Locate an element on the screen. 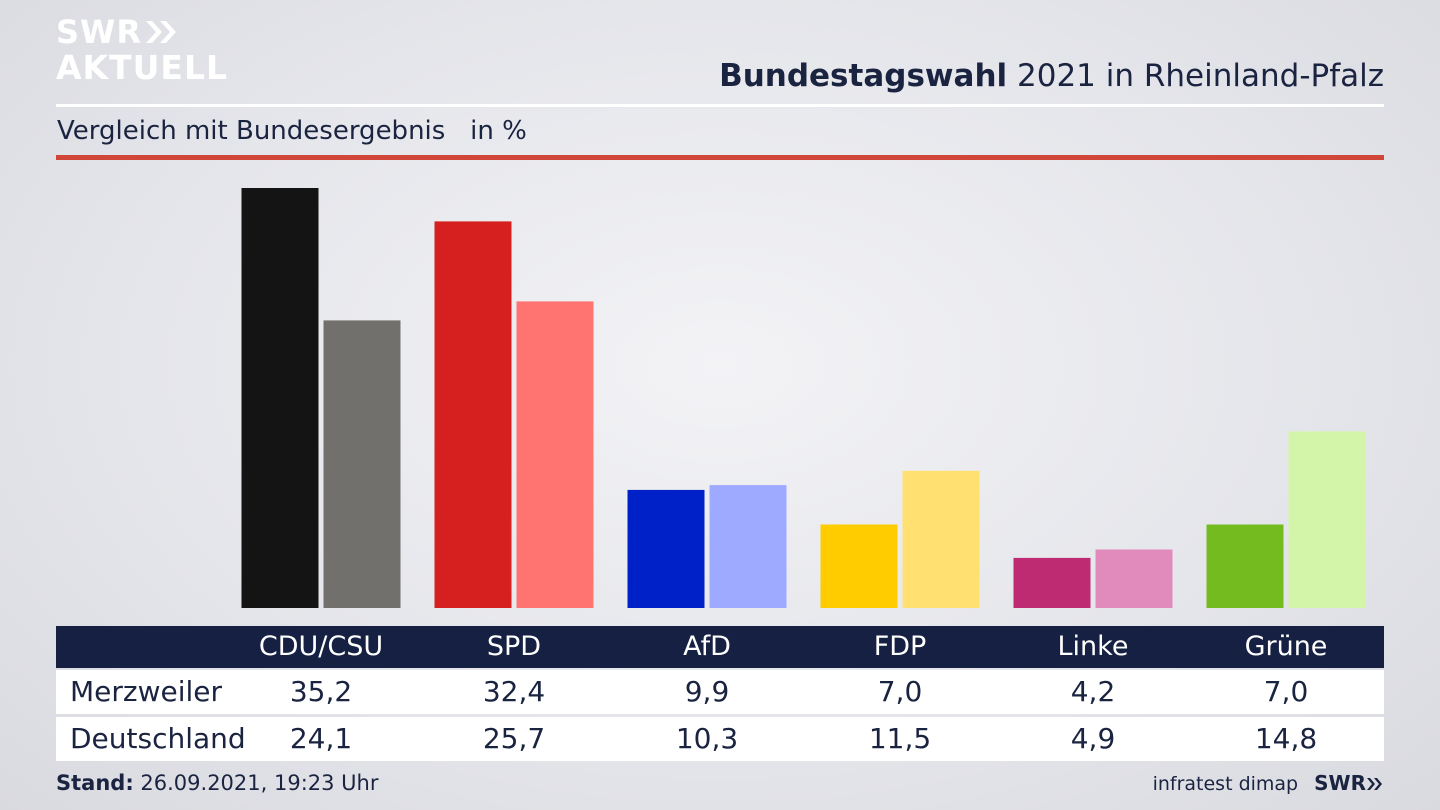  source-text: infratest dimap is located at coordinates (1225, 784).